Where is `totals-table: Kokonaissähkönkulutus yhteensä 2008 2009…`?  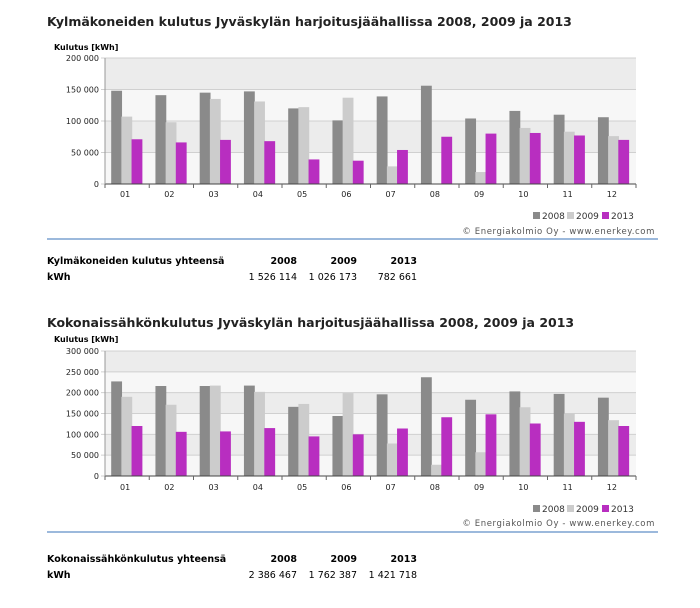 totals-table: Kokonaissähkönkulutus yhteensä 2008 2009… is located at coordinates (257, 567).